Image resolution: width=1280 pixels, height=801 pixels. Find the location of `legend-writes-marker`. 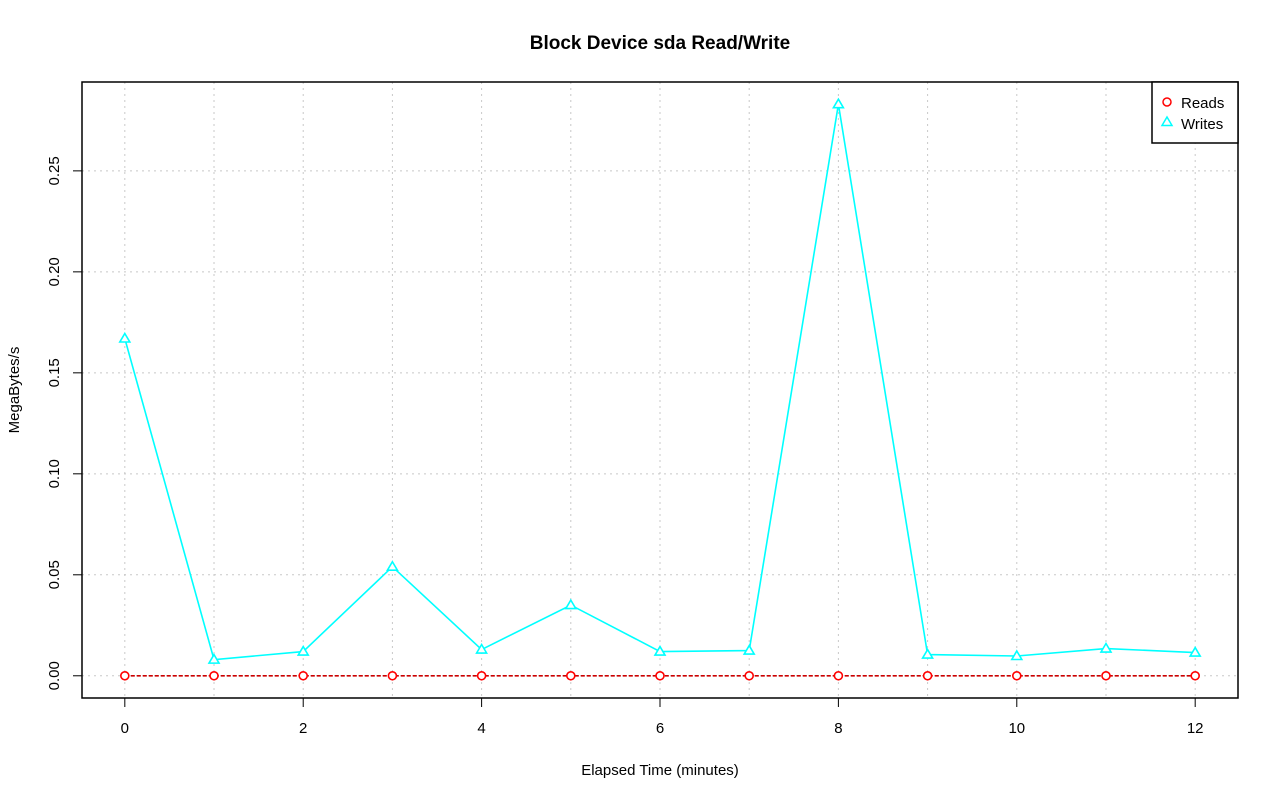

legend-writes-marker is located at coordinates (1167, 121).